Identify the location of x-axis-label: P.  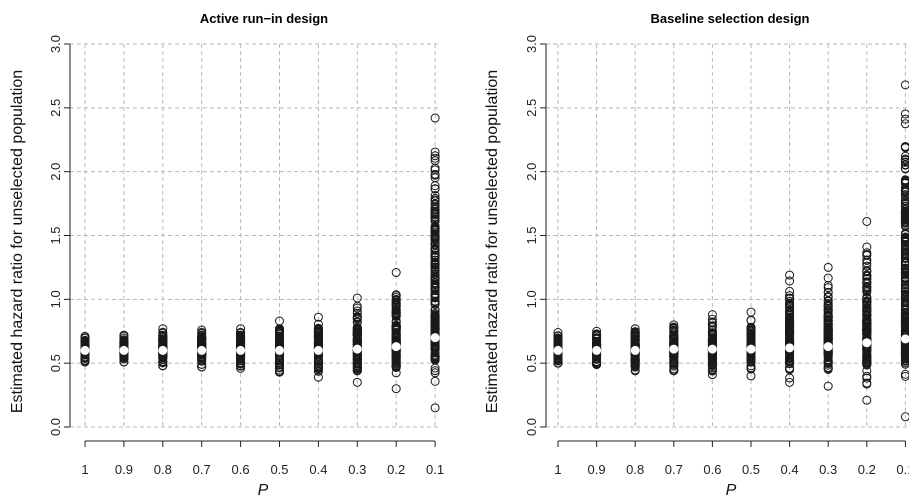
(263, 490).